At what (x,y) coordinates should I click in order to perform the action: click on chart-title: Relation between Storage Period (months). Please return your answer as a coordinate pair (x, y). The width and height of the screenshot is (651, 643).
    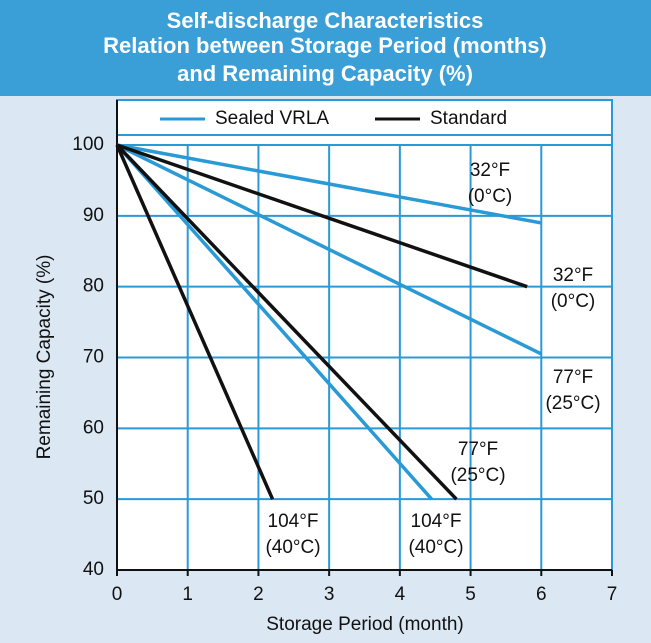
    Looking at the image, I should click on (325, 45).